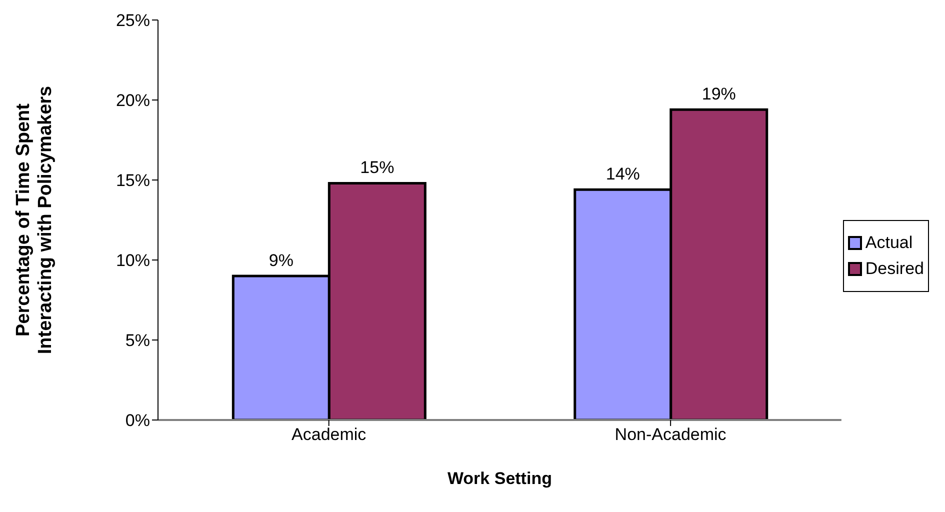  I want to click on legend-label: Actual, so click(889, 243).